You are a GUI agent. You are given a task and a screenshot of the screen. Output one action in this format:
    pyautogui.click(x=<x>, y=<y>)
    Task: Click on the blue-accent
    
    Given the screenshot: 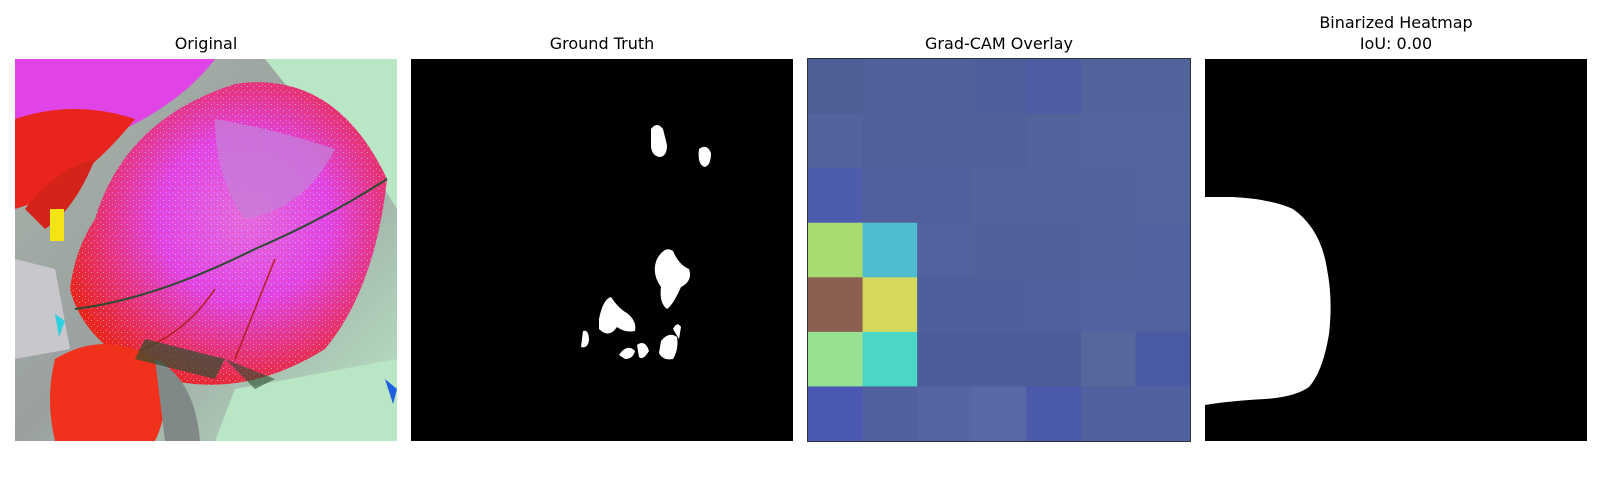 What is the action you would take?
    pyautogui.click(x=391, y=391)
    